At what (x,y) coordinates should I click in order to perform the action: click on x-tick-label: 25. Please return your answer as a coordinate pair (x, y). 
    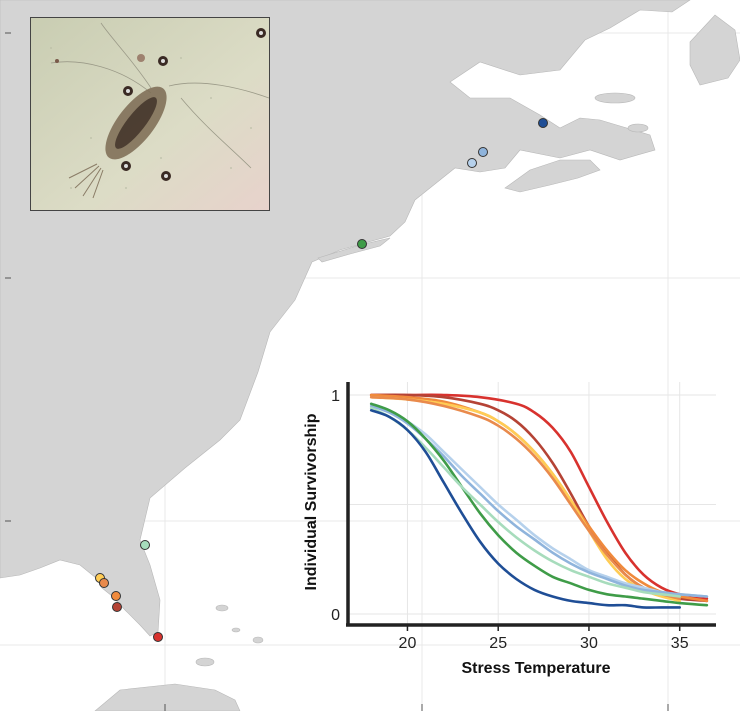
    Looking at the image, I should click on (498, 643).